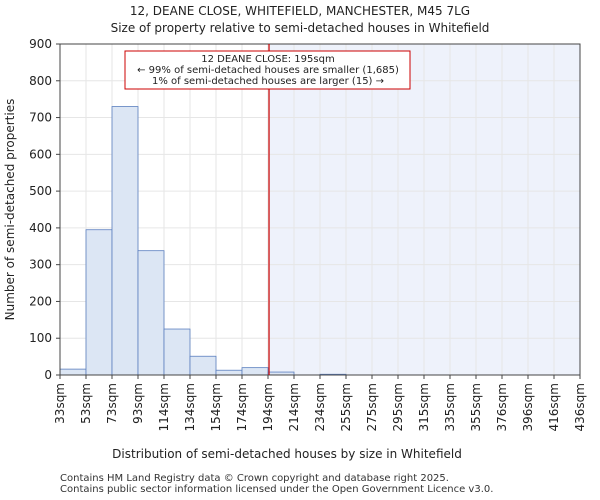 This screenshot has height=500, width=600. What do you see at coordinates (320, 407) in the screenshot?
I see `x-tick-label: 234sqm` at bounding box center [320, 407].